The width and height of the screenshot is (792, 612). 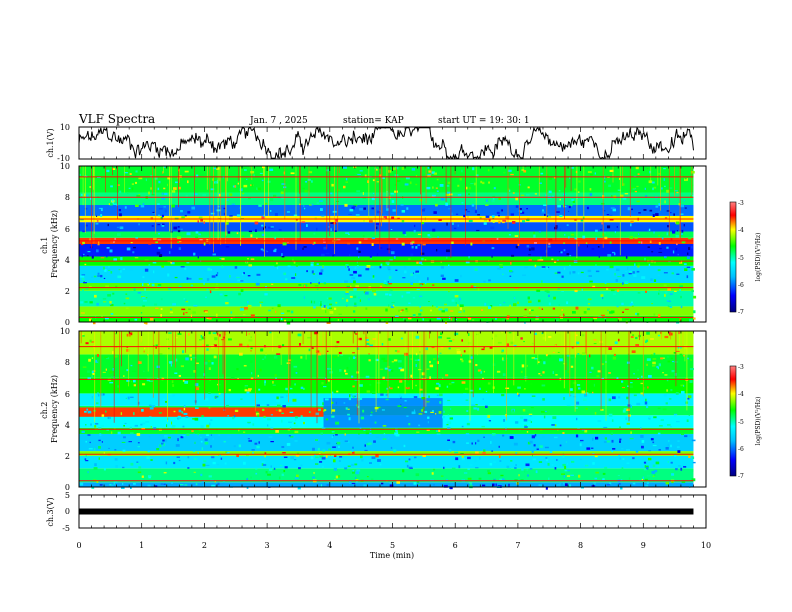 What do you see at coordinates (54, 409) in the screenshot?
I see `ch2-spectrogram-ylabel-frequency: Frequency (kHz)` at bounding box center [54, 409].